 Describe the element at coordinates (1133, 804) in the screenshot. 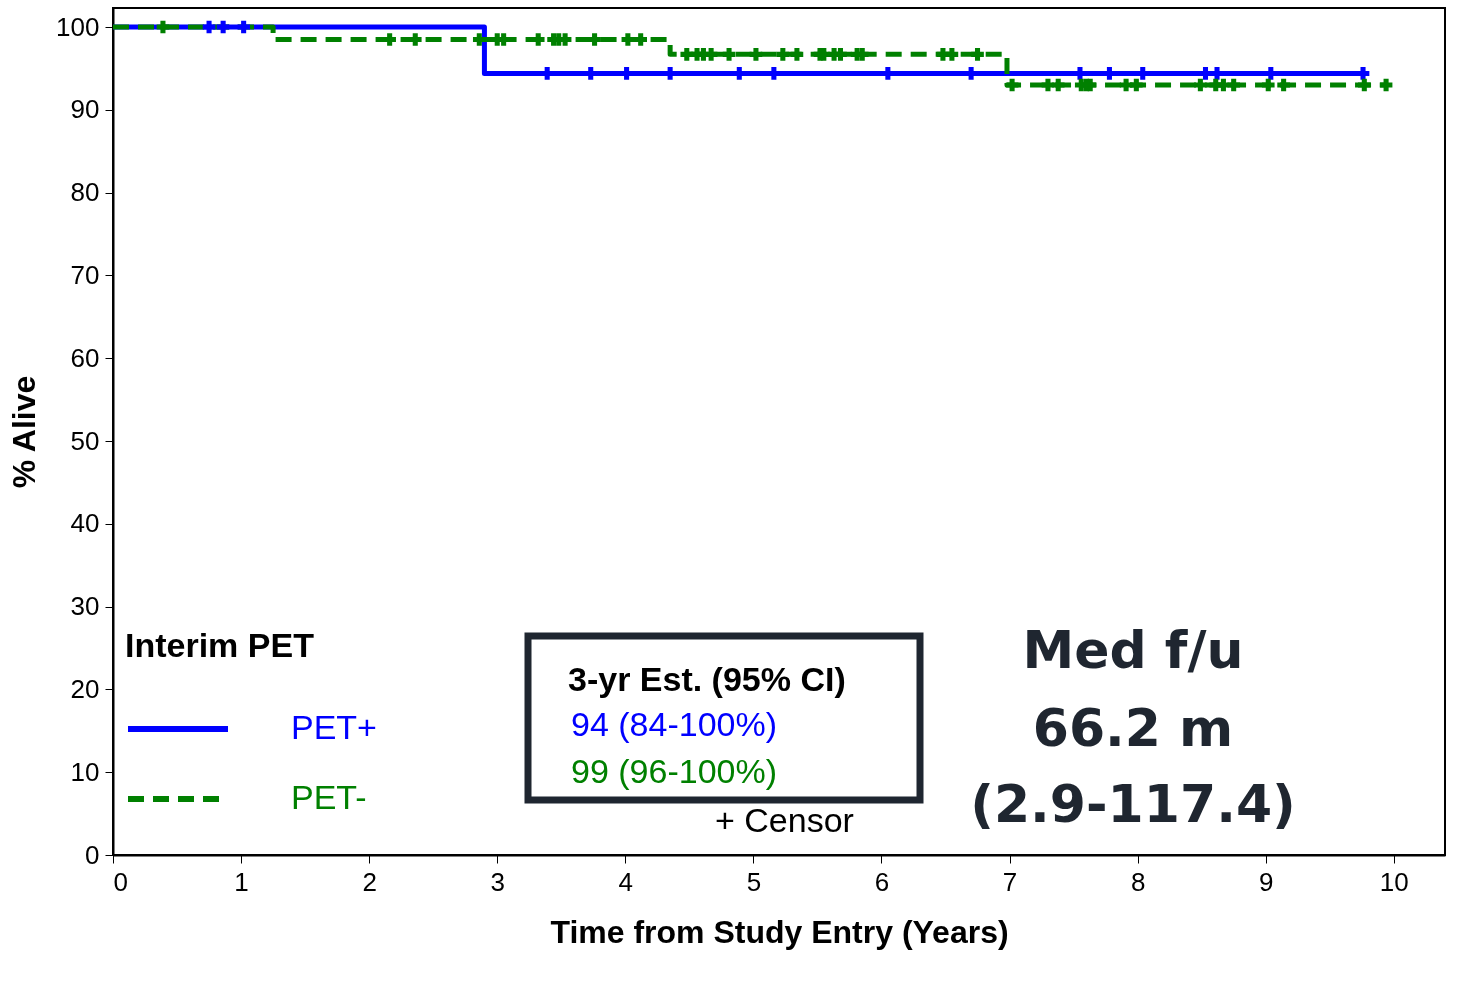

I see `annotation: (2.9-117.4)` at that location.